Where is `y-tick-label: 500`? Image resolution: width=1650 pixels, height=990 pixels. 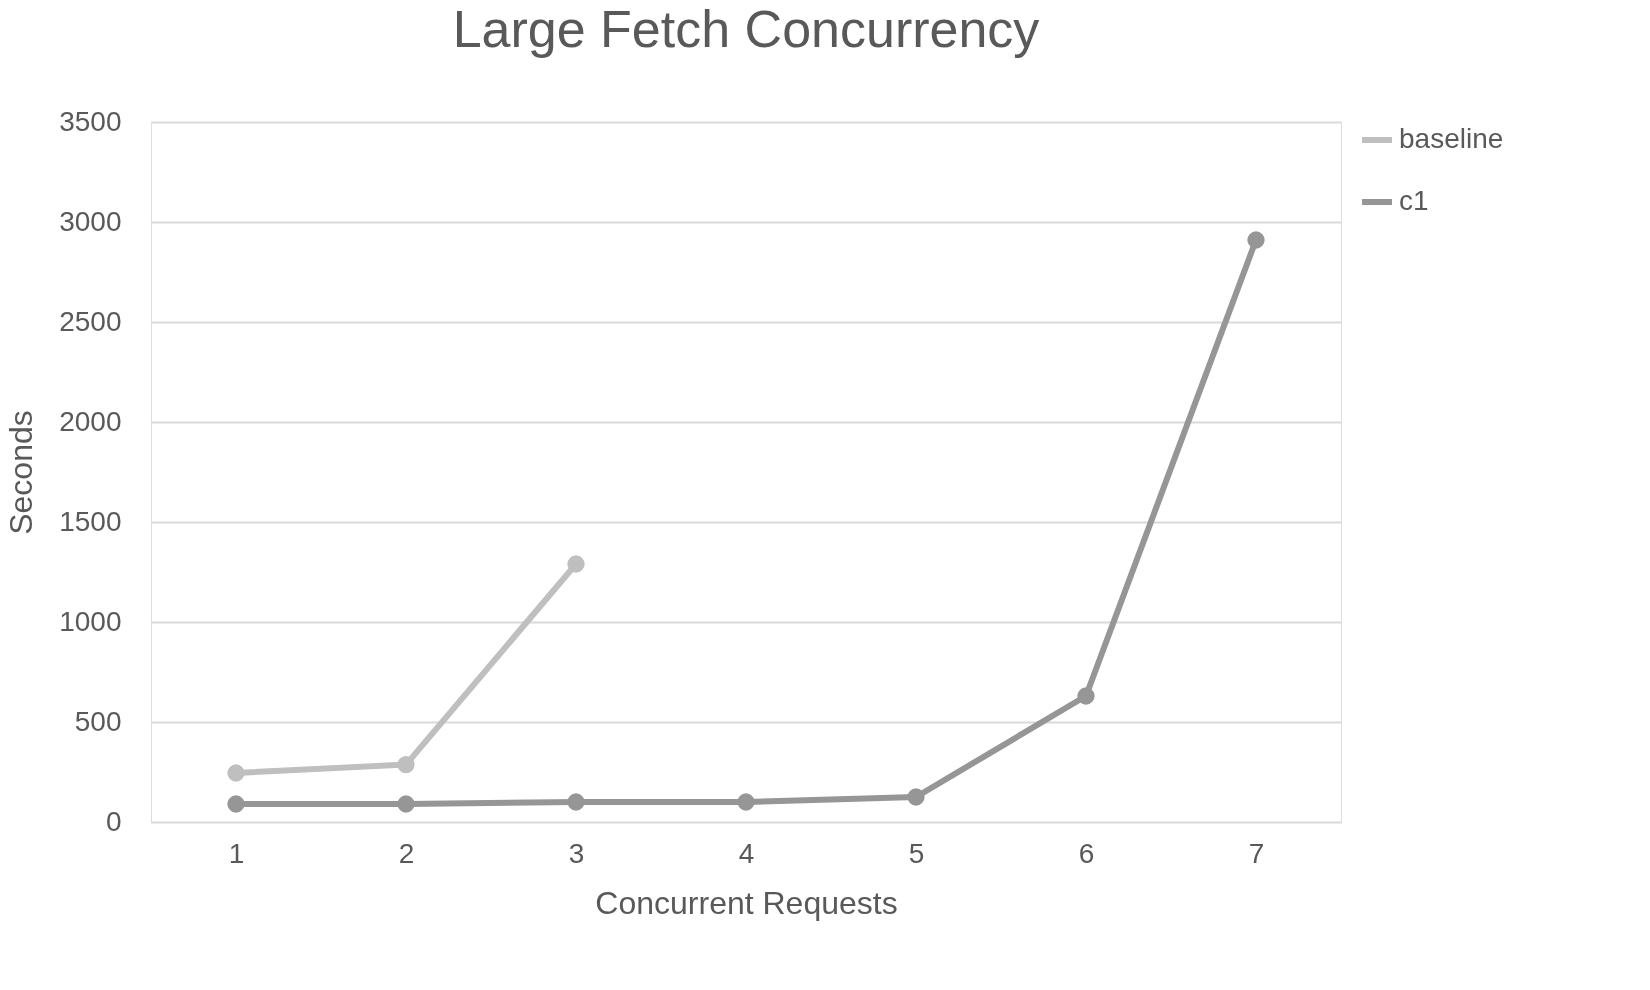 y-tick-label: 500 is located at coordinates (98, 721).